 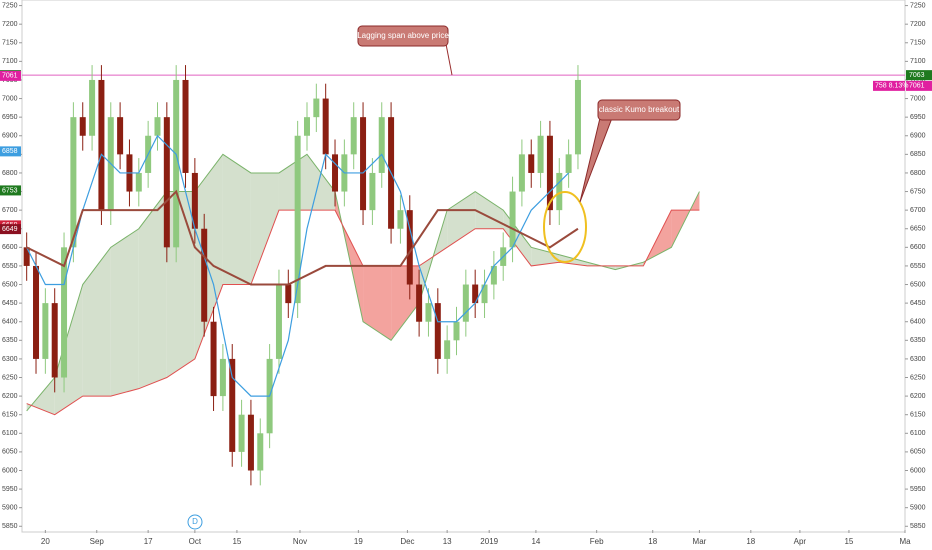 What do you see at coordinates (905, 541) in the screenshot?
I see `x-tick-label: Ma` at bounding box center [905, 541].